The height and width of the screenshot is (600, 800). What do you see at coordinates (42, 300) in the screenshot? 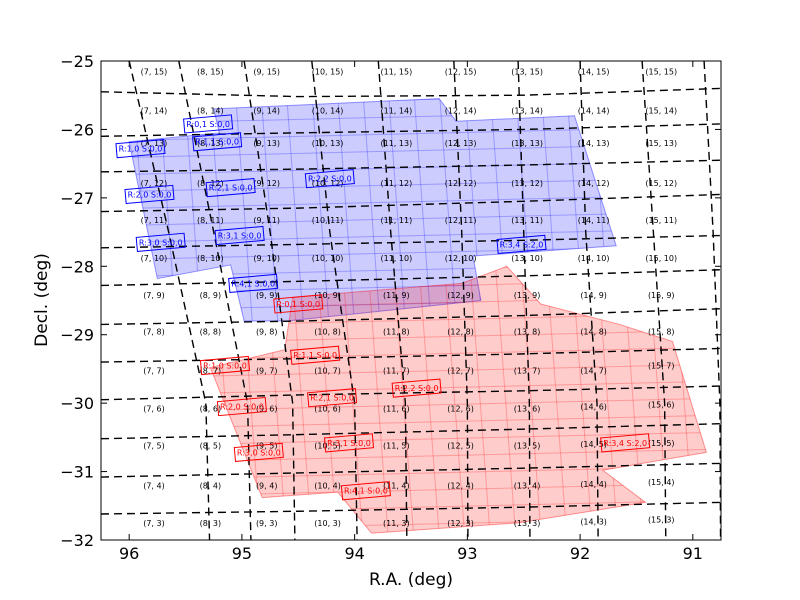
I see `y-axis-label: Decl. (deg)` at bounding box center [42, 300].